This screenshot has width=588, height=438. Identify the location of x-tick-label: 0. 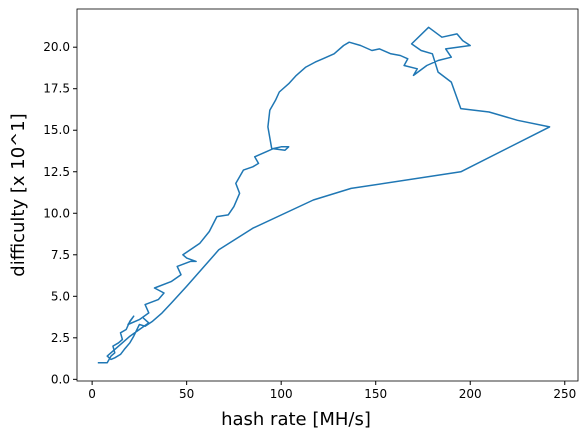
(92, 394).